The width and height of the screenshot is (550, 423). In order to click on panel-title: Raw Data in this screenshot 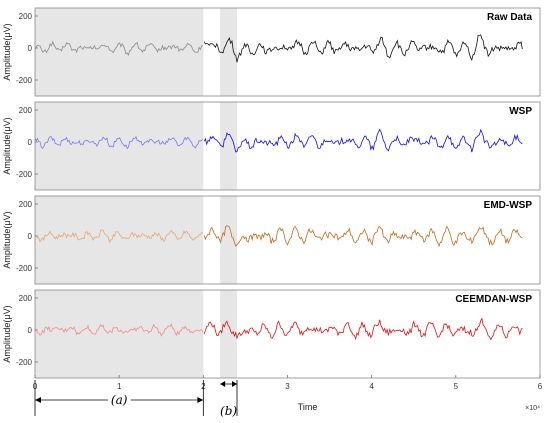, I will do `click(509, 17)`.